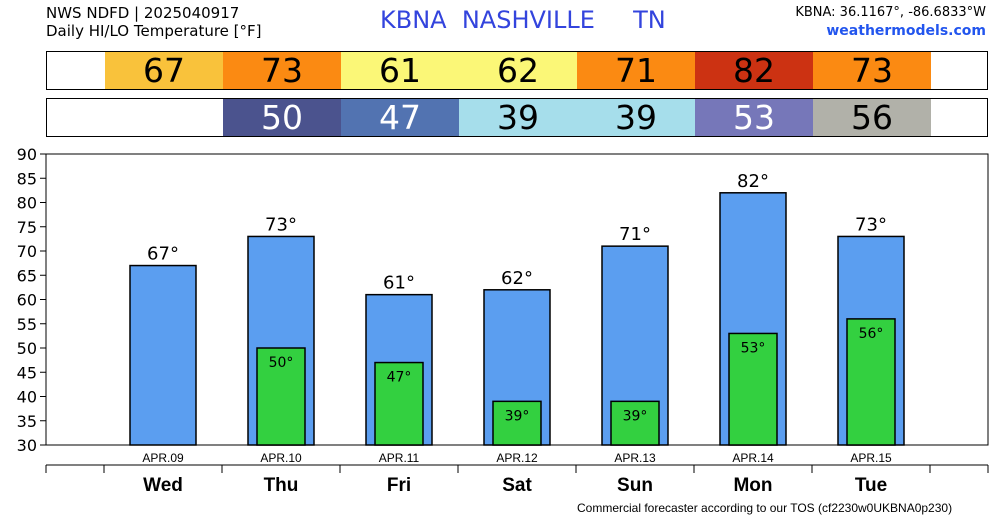  I want to click on y-tick-label: 45, so click(27, 372).